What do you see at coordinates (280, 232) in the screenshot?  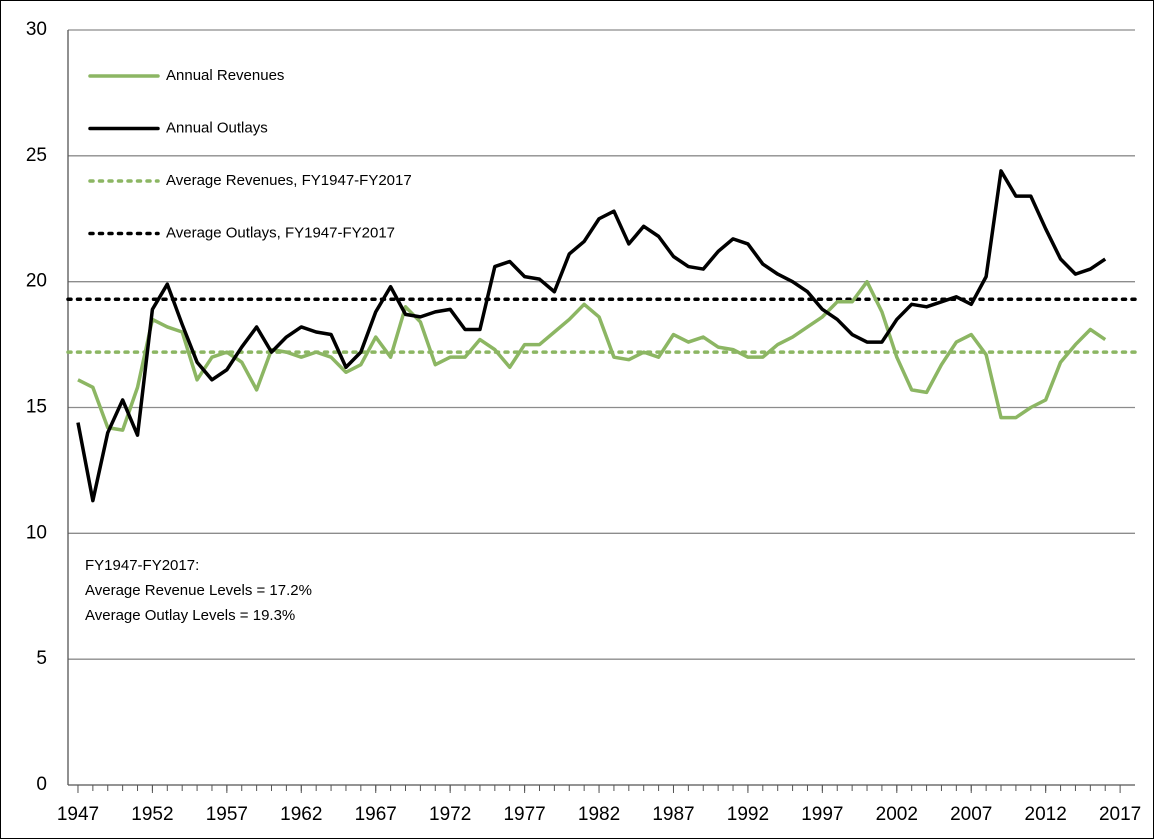 I see `legend-label: Average Outlays, FY1947-FY2017` at bounding box center [280, 232].